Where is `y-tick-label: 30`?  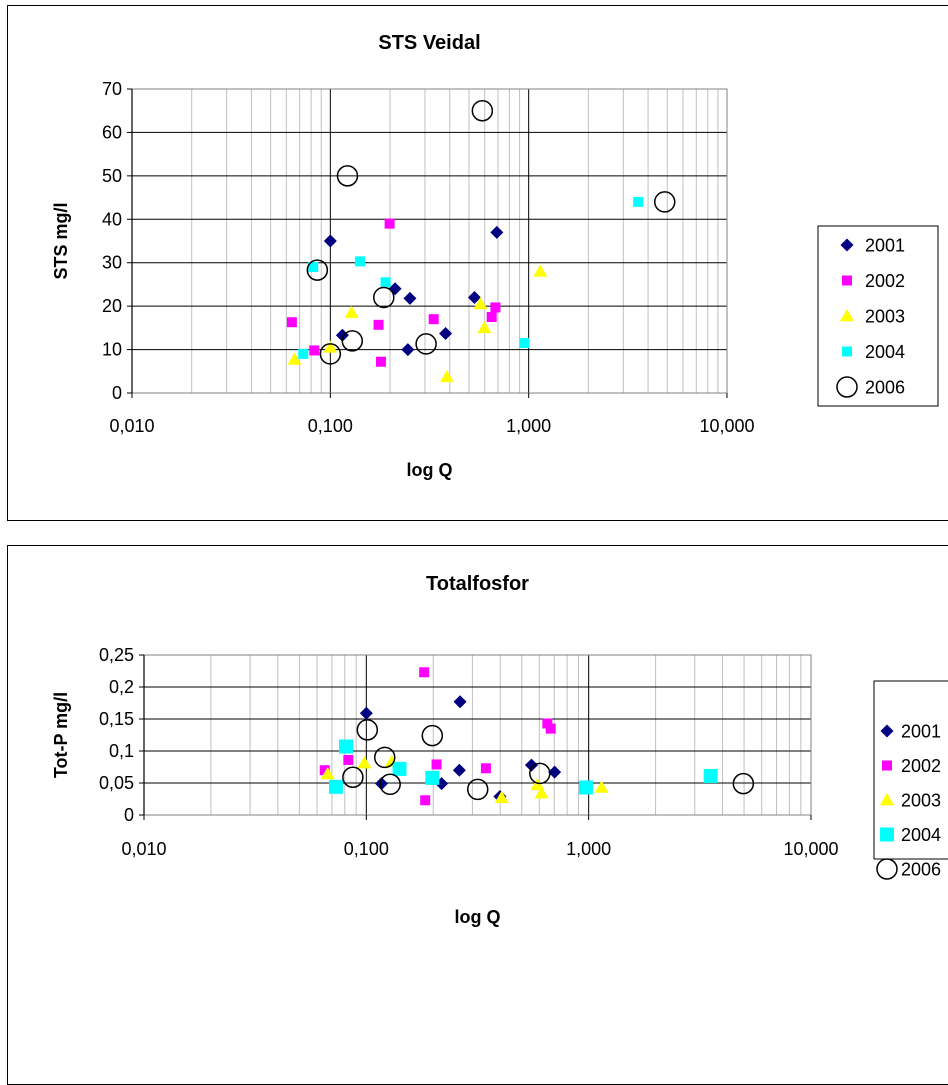 y-tick-label: 30 is located at coordinates (112, 263).